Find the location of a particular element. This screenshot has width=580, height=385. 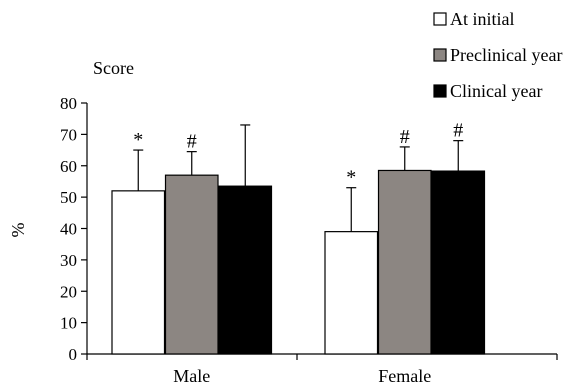

legend: At initial Preclinical year Clinical year is located at coordinates (497, 55).